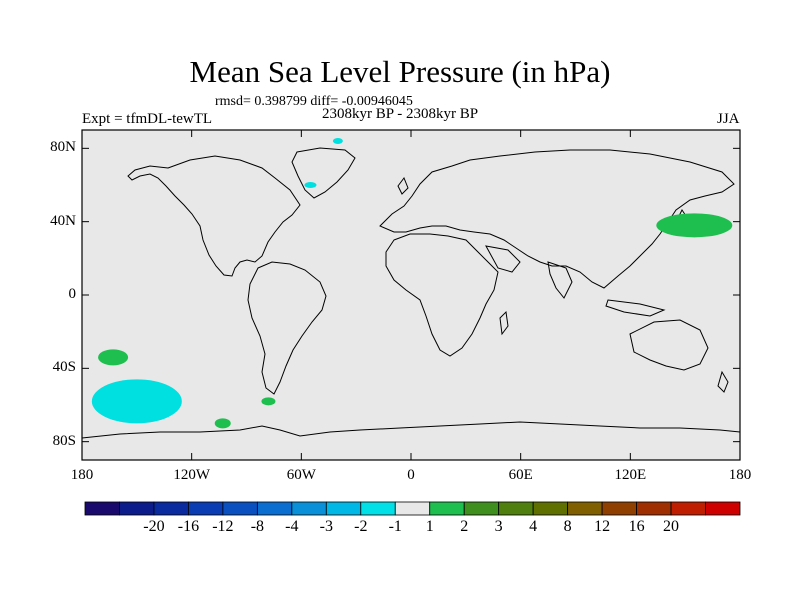 This screenshot has width=800, height=600. I want to click on season-label: JJA, so click(728, 119).